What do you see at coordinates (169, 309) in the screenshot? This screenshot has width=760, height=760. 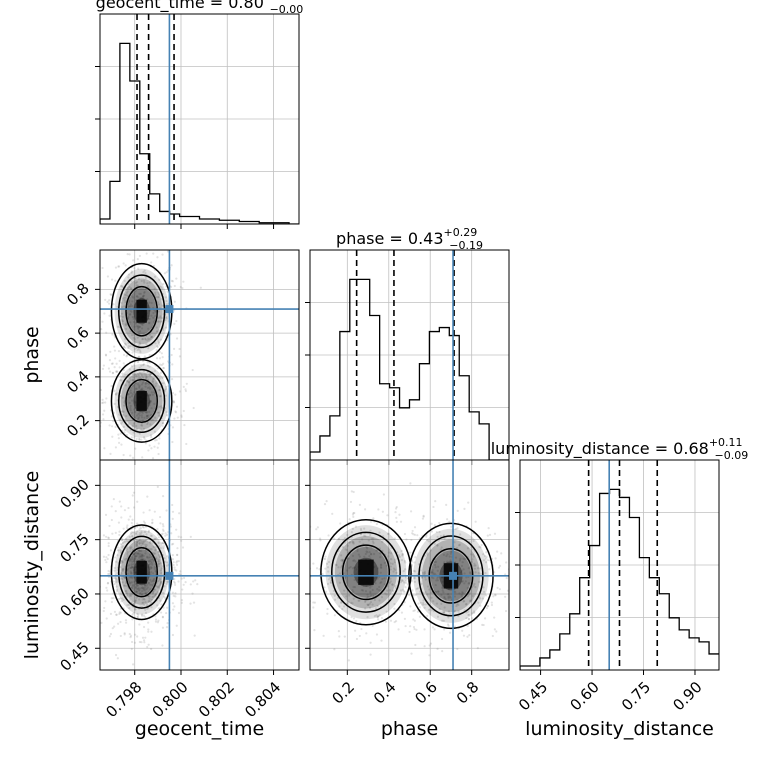 I see `truth-marker` at bounding box center [169, 309].